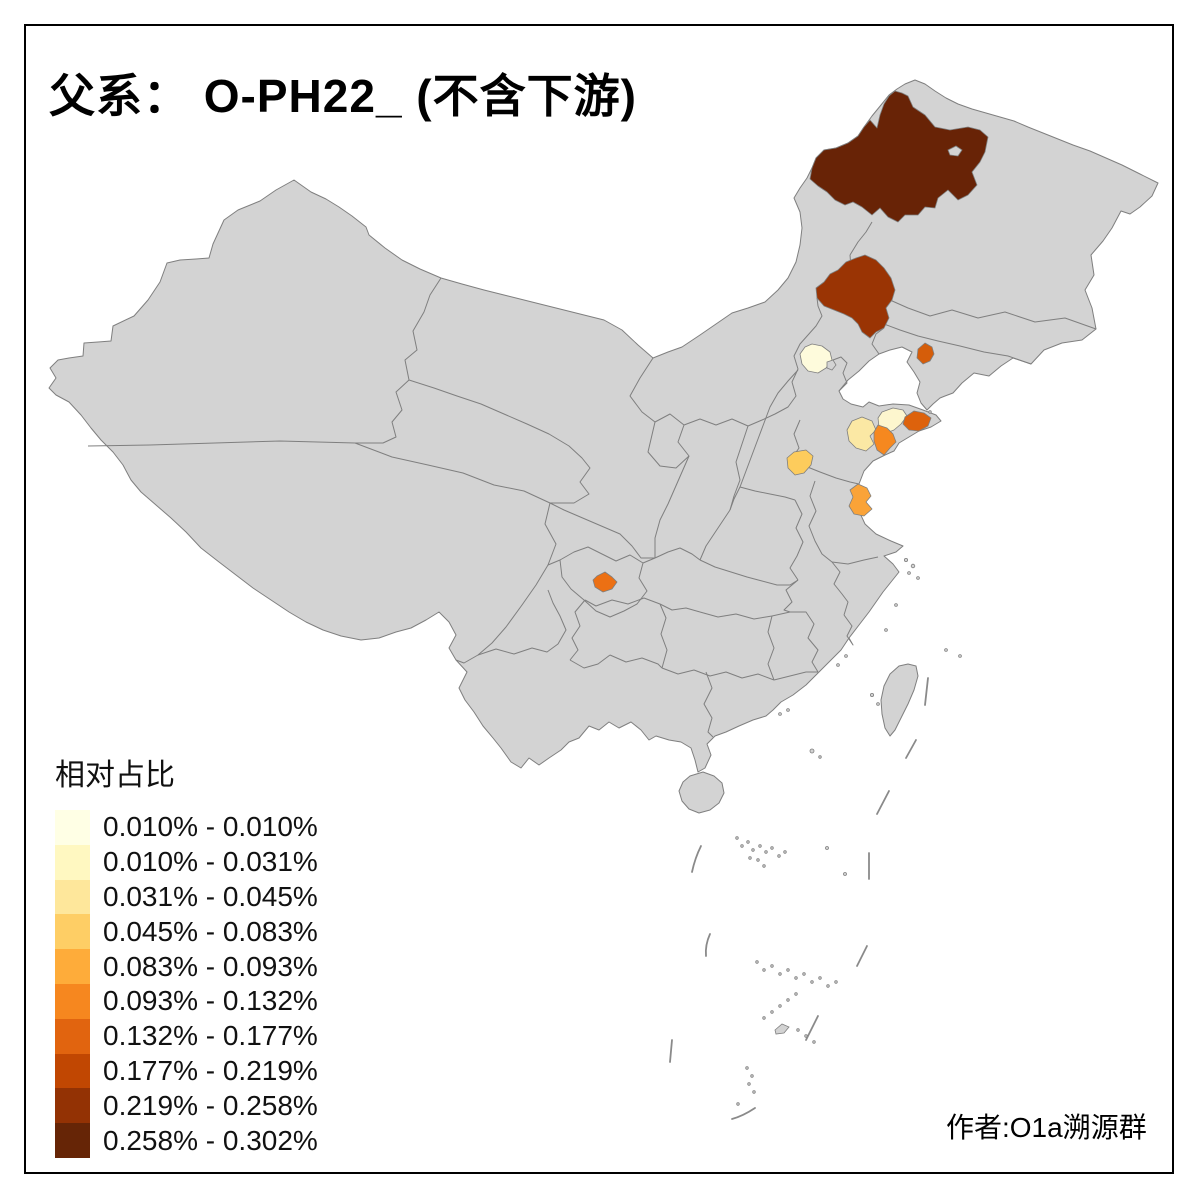 Image resolution: width=1200 pixels, height=1200 pixels. What do you see at coordinates (885, 440) in the screenshot?
I see `region-qingdao-area` at bounding box center [885, 440].